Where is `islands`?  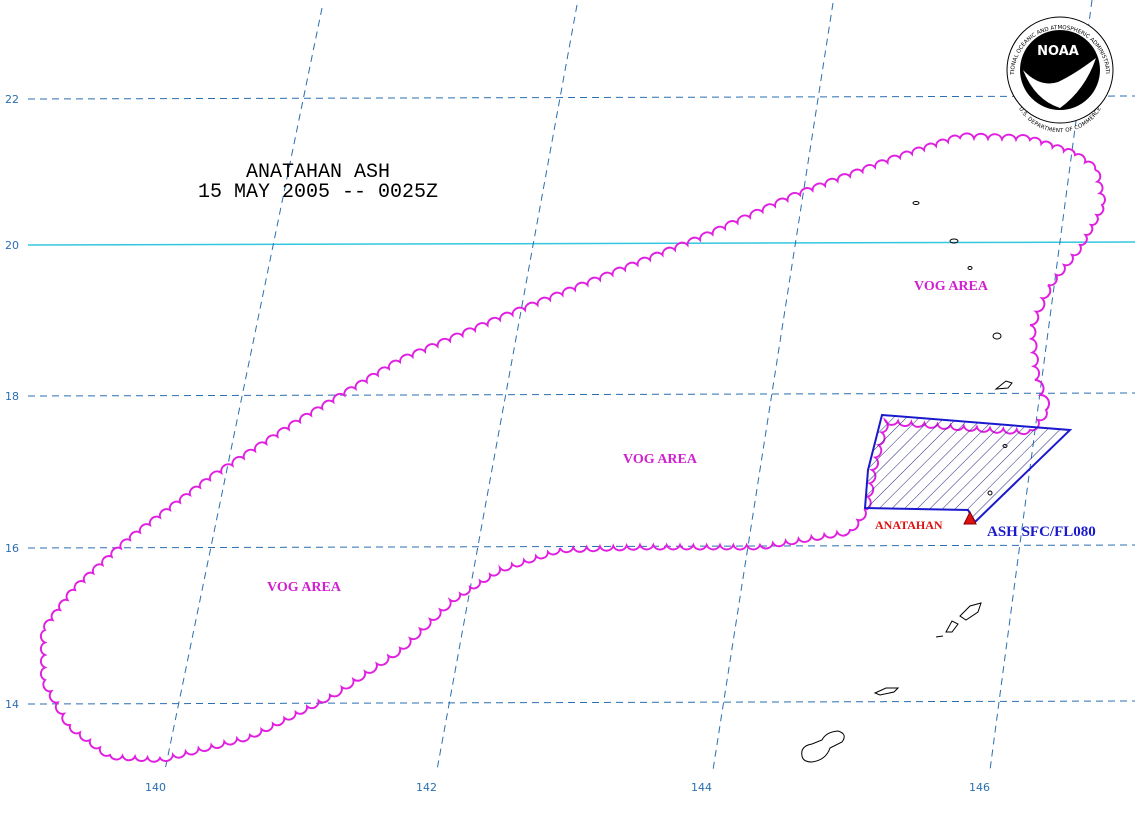 islands is located at coordinates (907, 482).